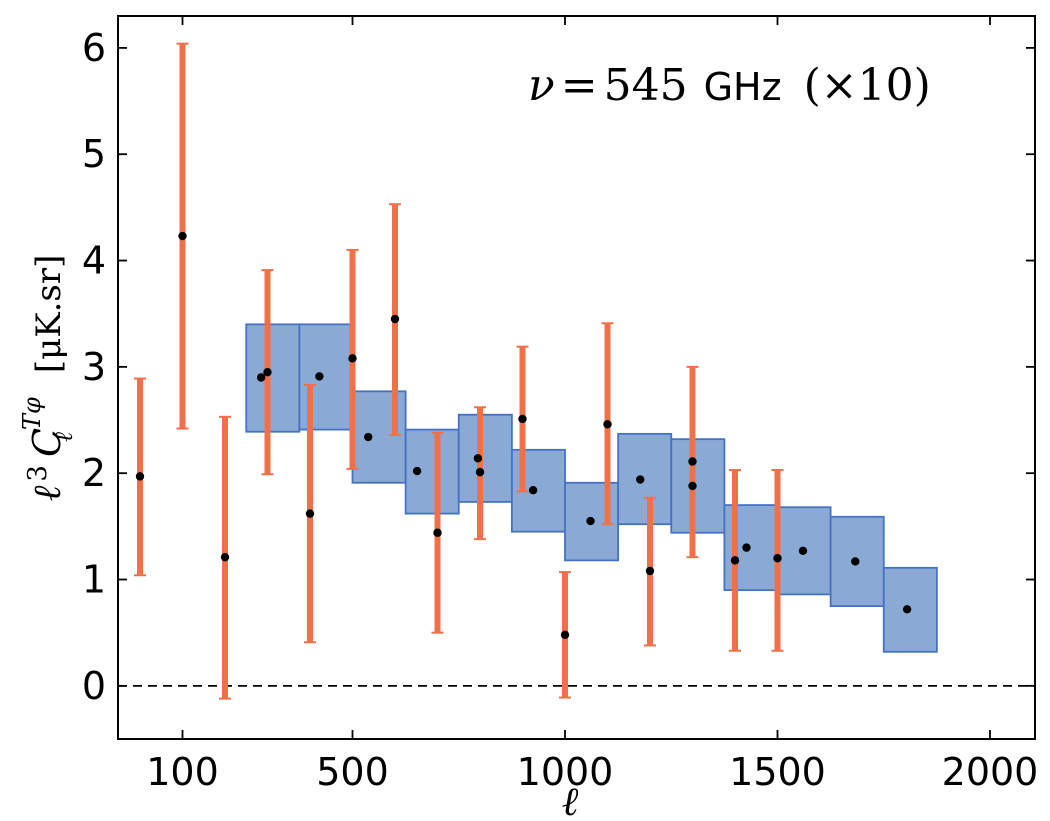 The width and height of the screenshot is (1050, 821). What do you see at coordinates (990, 772) in the screenshot?
I see `x-tick-label-4: 2000` at bounding box center [990, 772].